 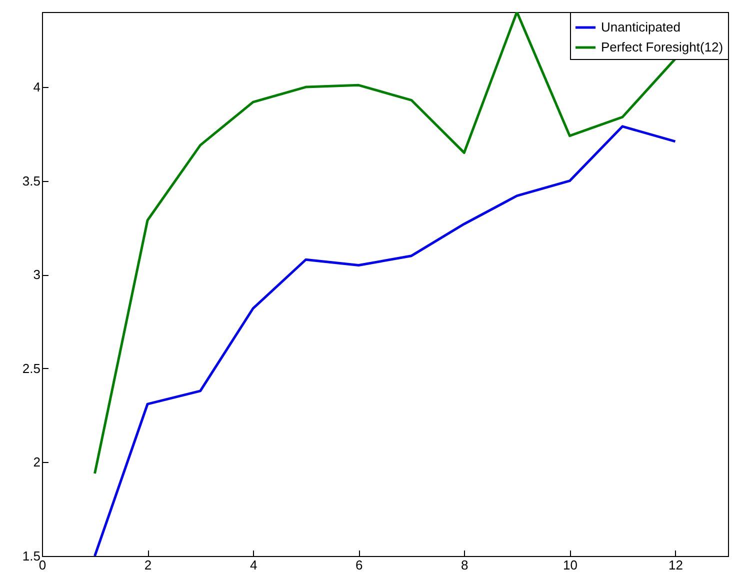 I want to click on y-tick-label: 3.5, so click(x=31, y=180).